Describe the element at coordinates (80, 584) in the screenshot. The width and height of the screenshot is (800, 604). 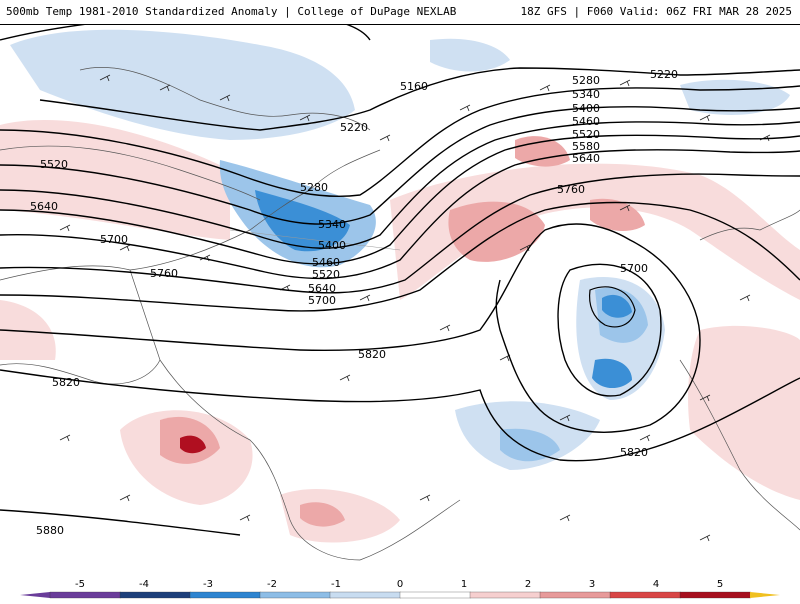
I see `legend-tick-label: -5` at that location.